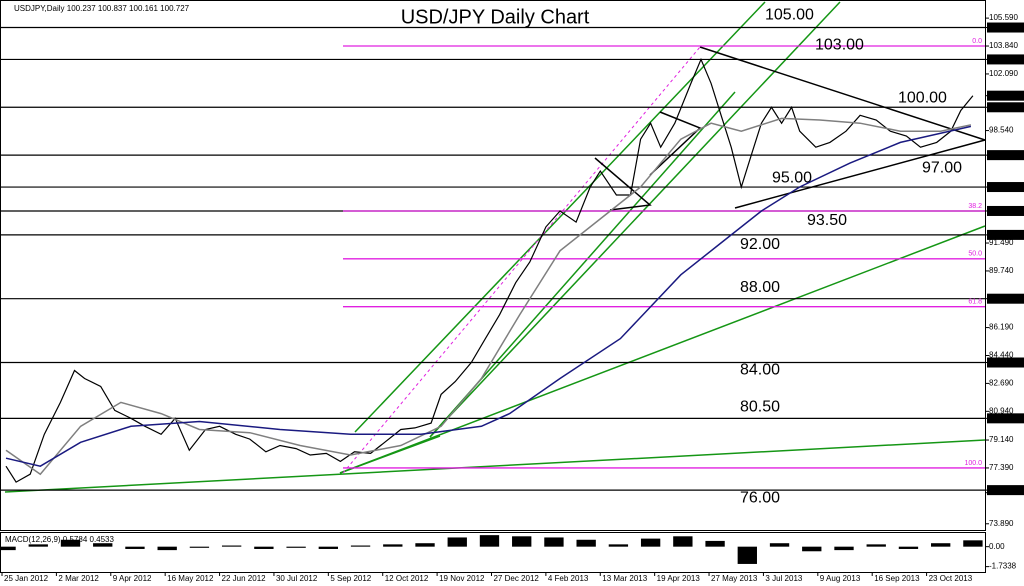 The image size is (1024, 586). Describe the element at coordinates (679, 578) in the screenshot. I see `x-tick-label: 19 Apr 2013` at that location.